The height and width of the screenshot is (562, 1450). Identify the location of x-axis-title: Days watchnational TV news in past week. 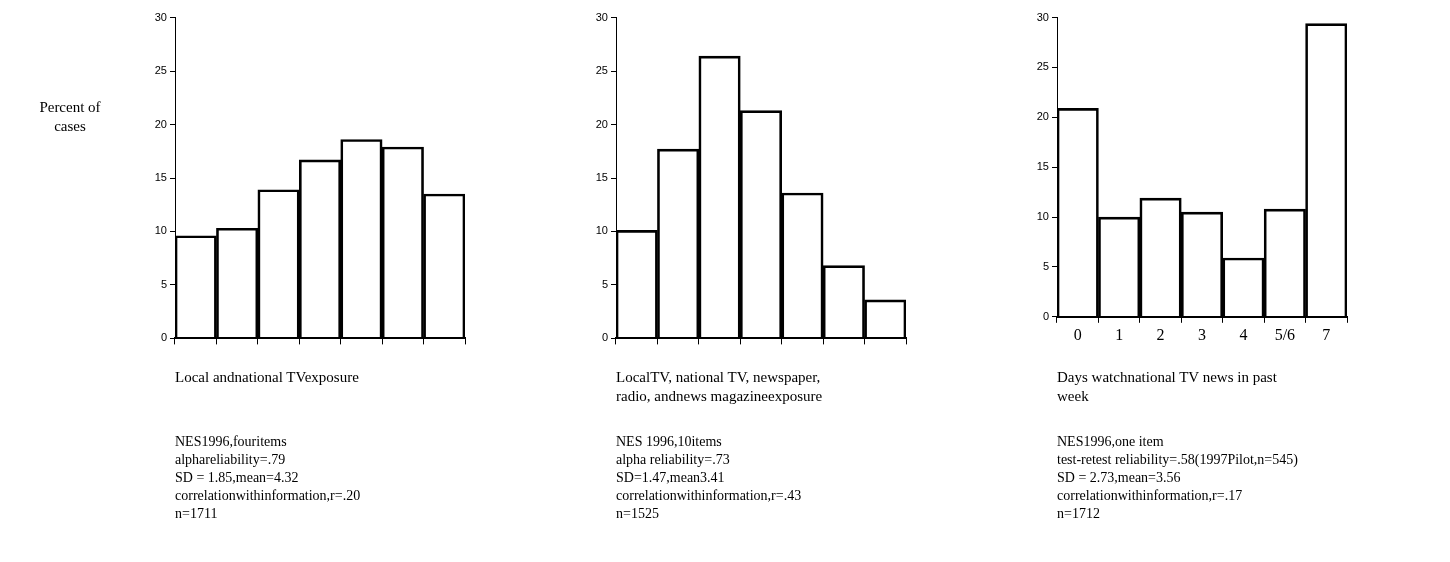
(1167, 387).